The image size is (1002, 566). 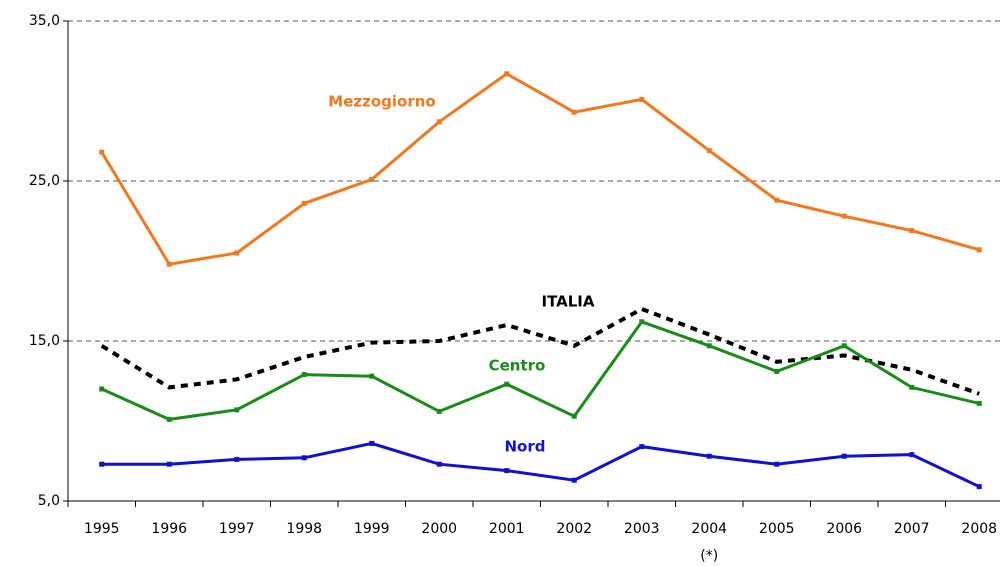 I want to click on series-label: ITALIA, so click(x=567, y=302).